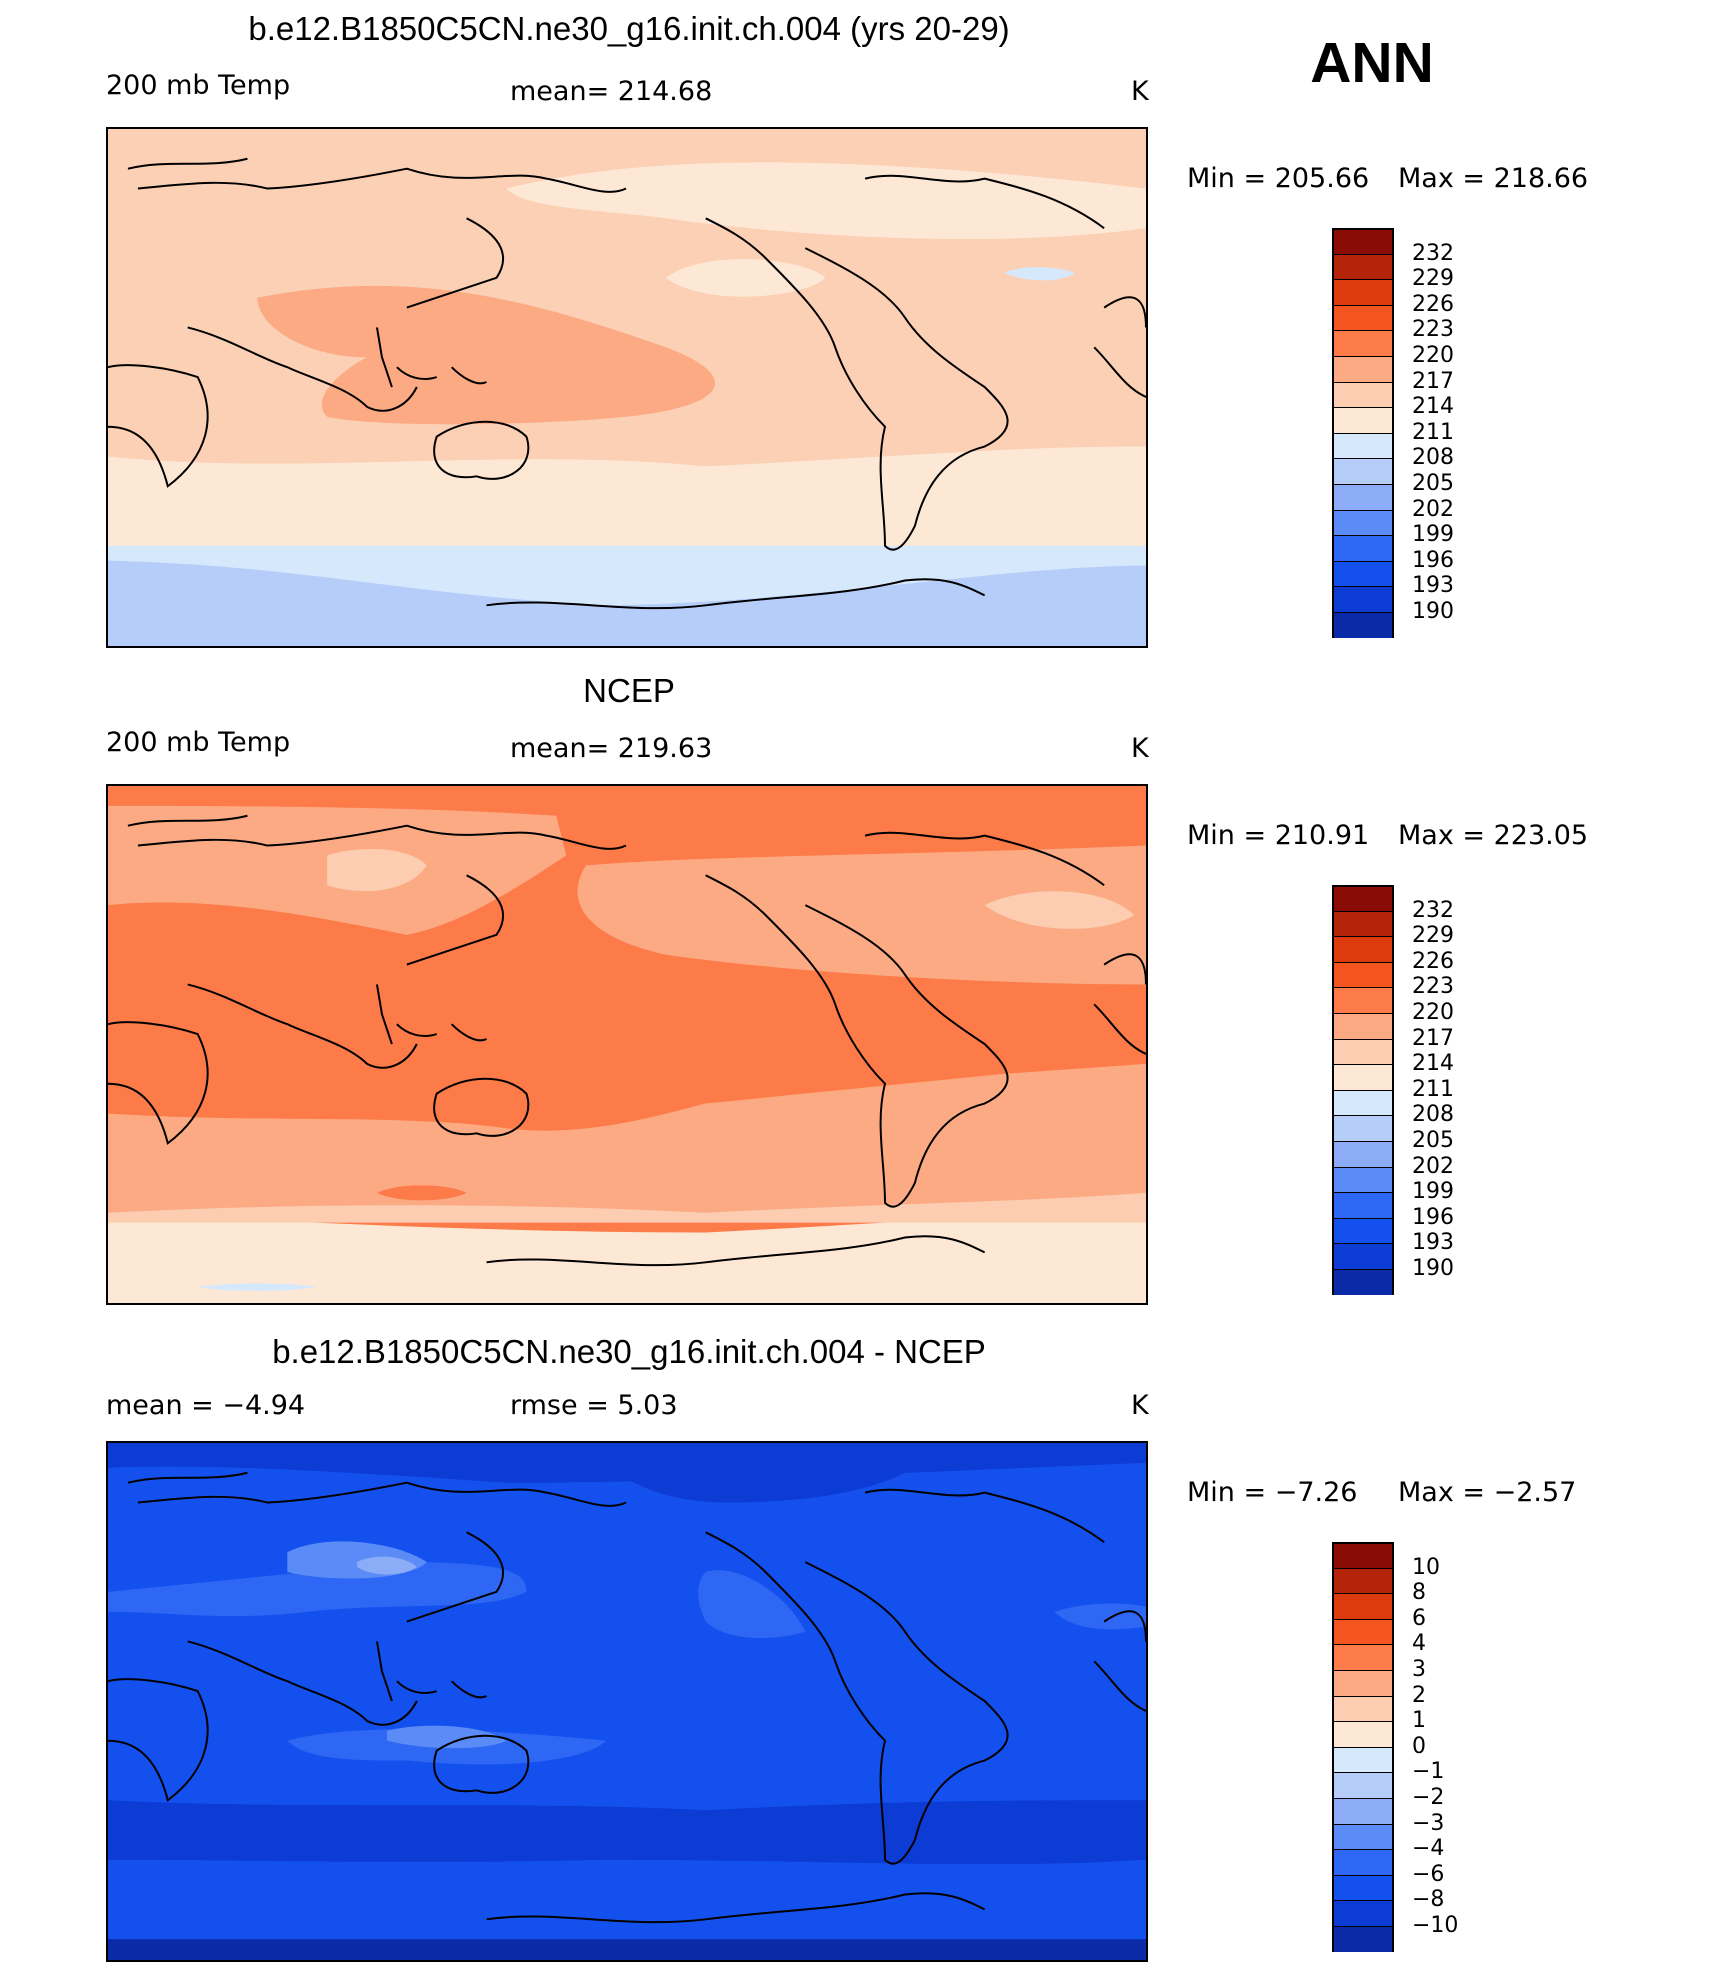 This screenshot has height=1975, width=1710. Describe the element at coordinates (1433, 1192) in the screenshot. I see `colorbar-tick-label: 199` at that location.